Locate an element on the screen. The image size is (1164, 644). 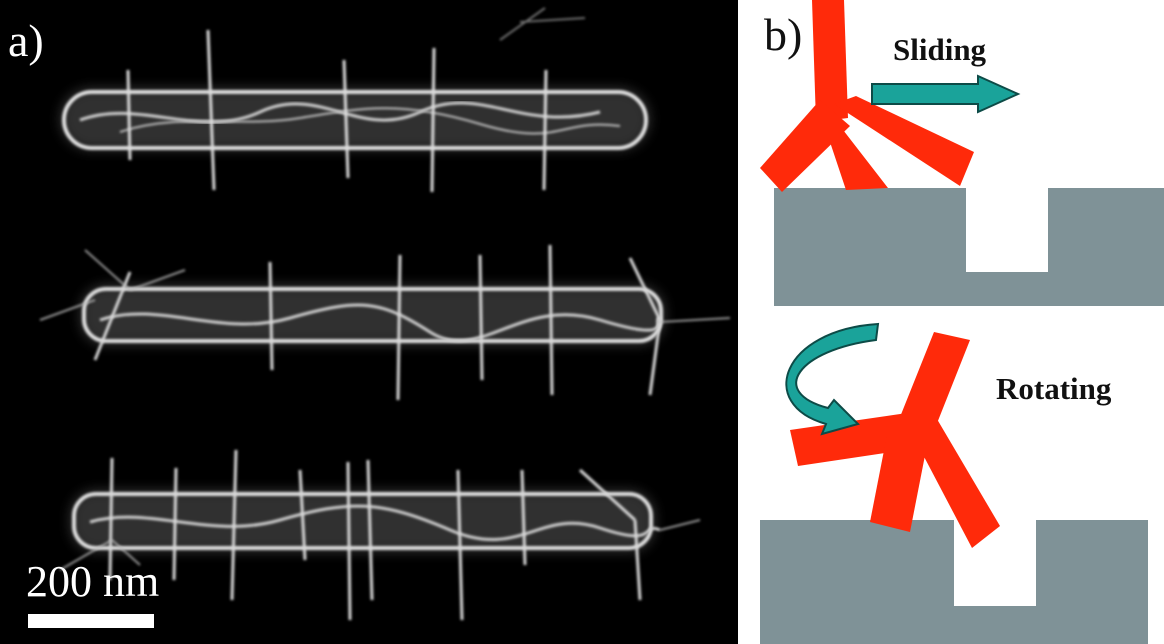
particle-sliding is located at coordinates (867, 96).